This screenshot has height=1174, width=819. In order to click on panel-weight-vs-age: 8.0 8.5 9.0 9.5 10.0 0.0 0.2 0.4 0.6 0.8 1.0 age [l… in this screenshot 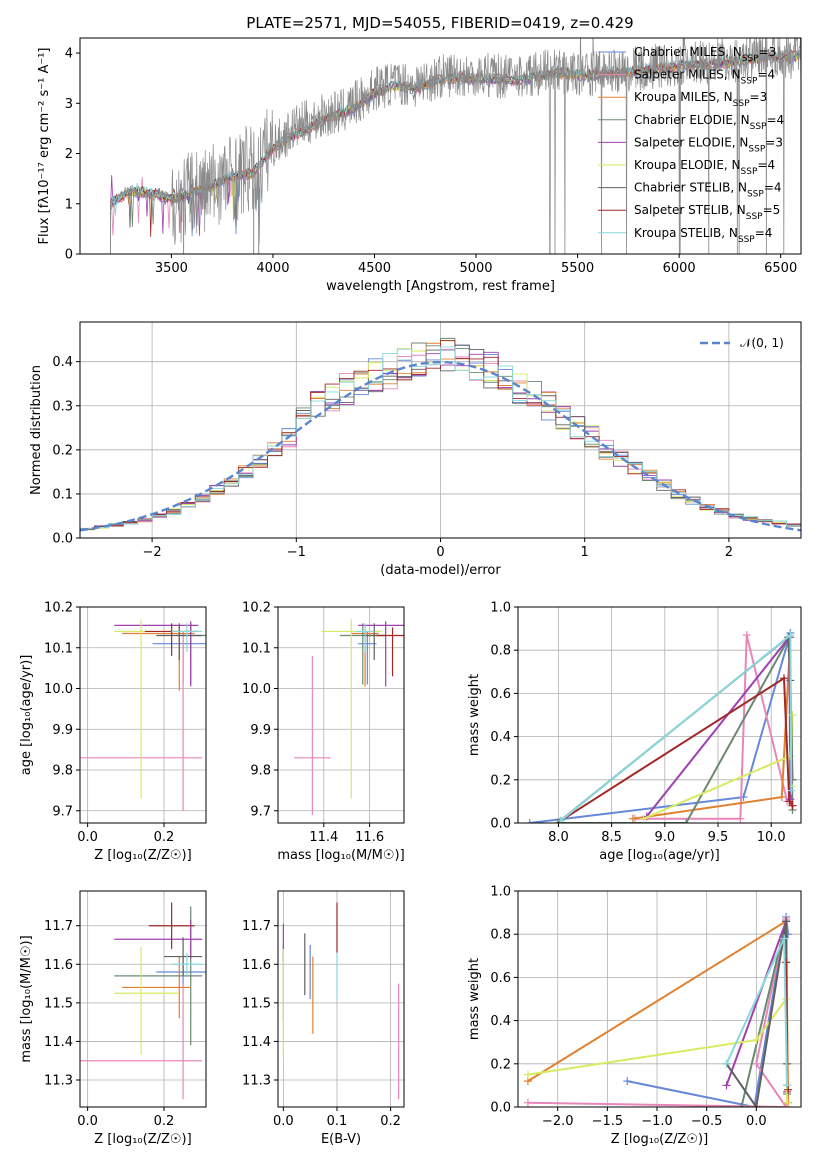, I will do `click(634, 732)`.